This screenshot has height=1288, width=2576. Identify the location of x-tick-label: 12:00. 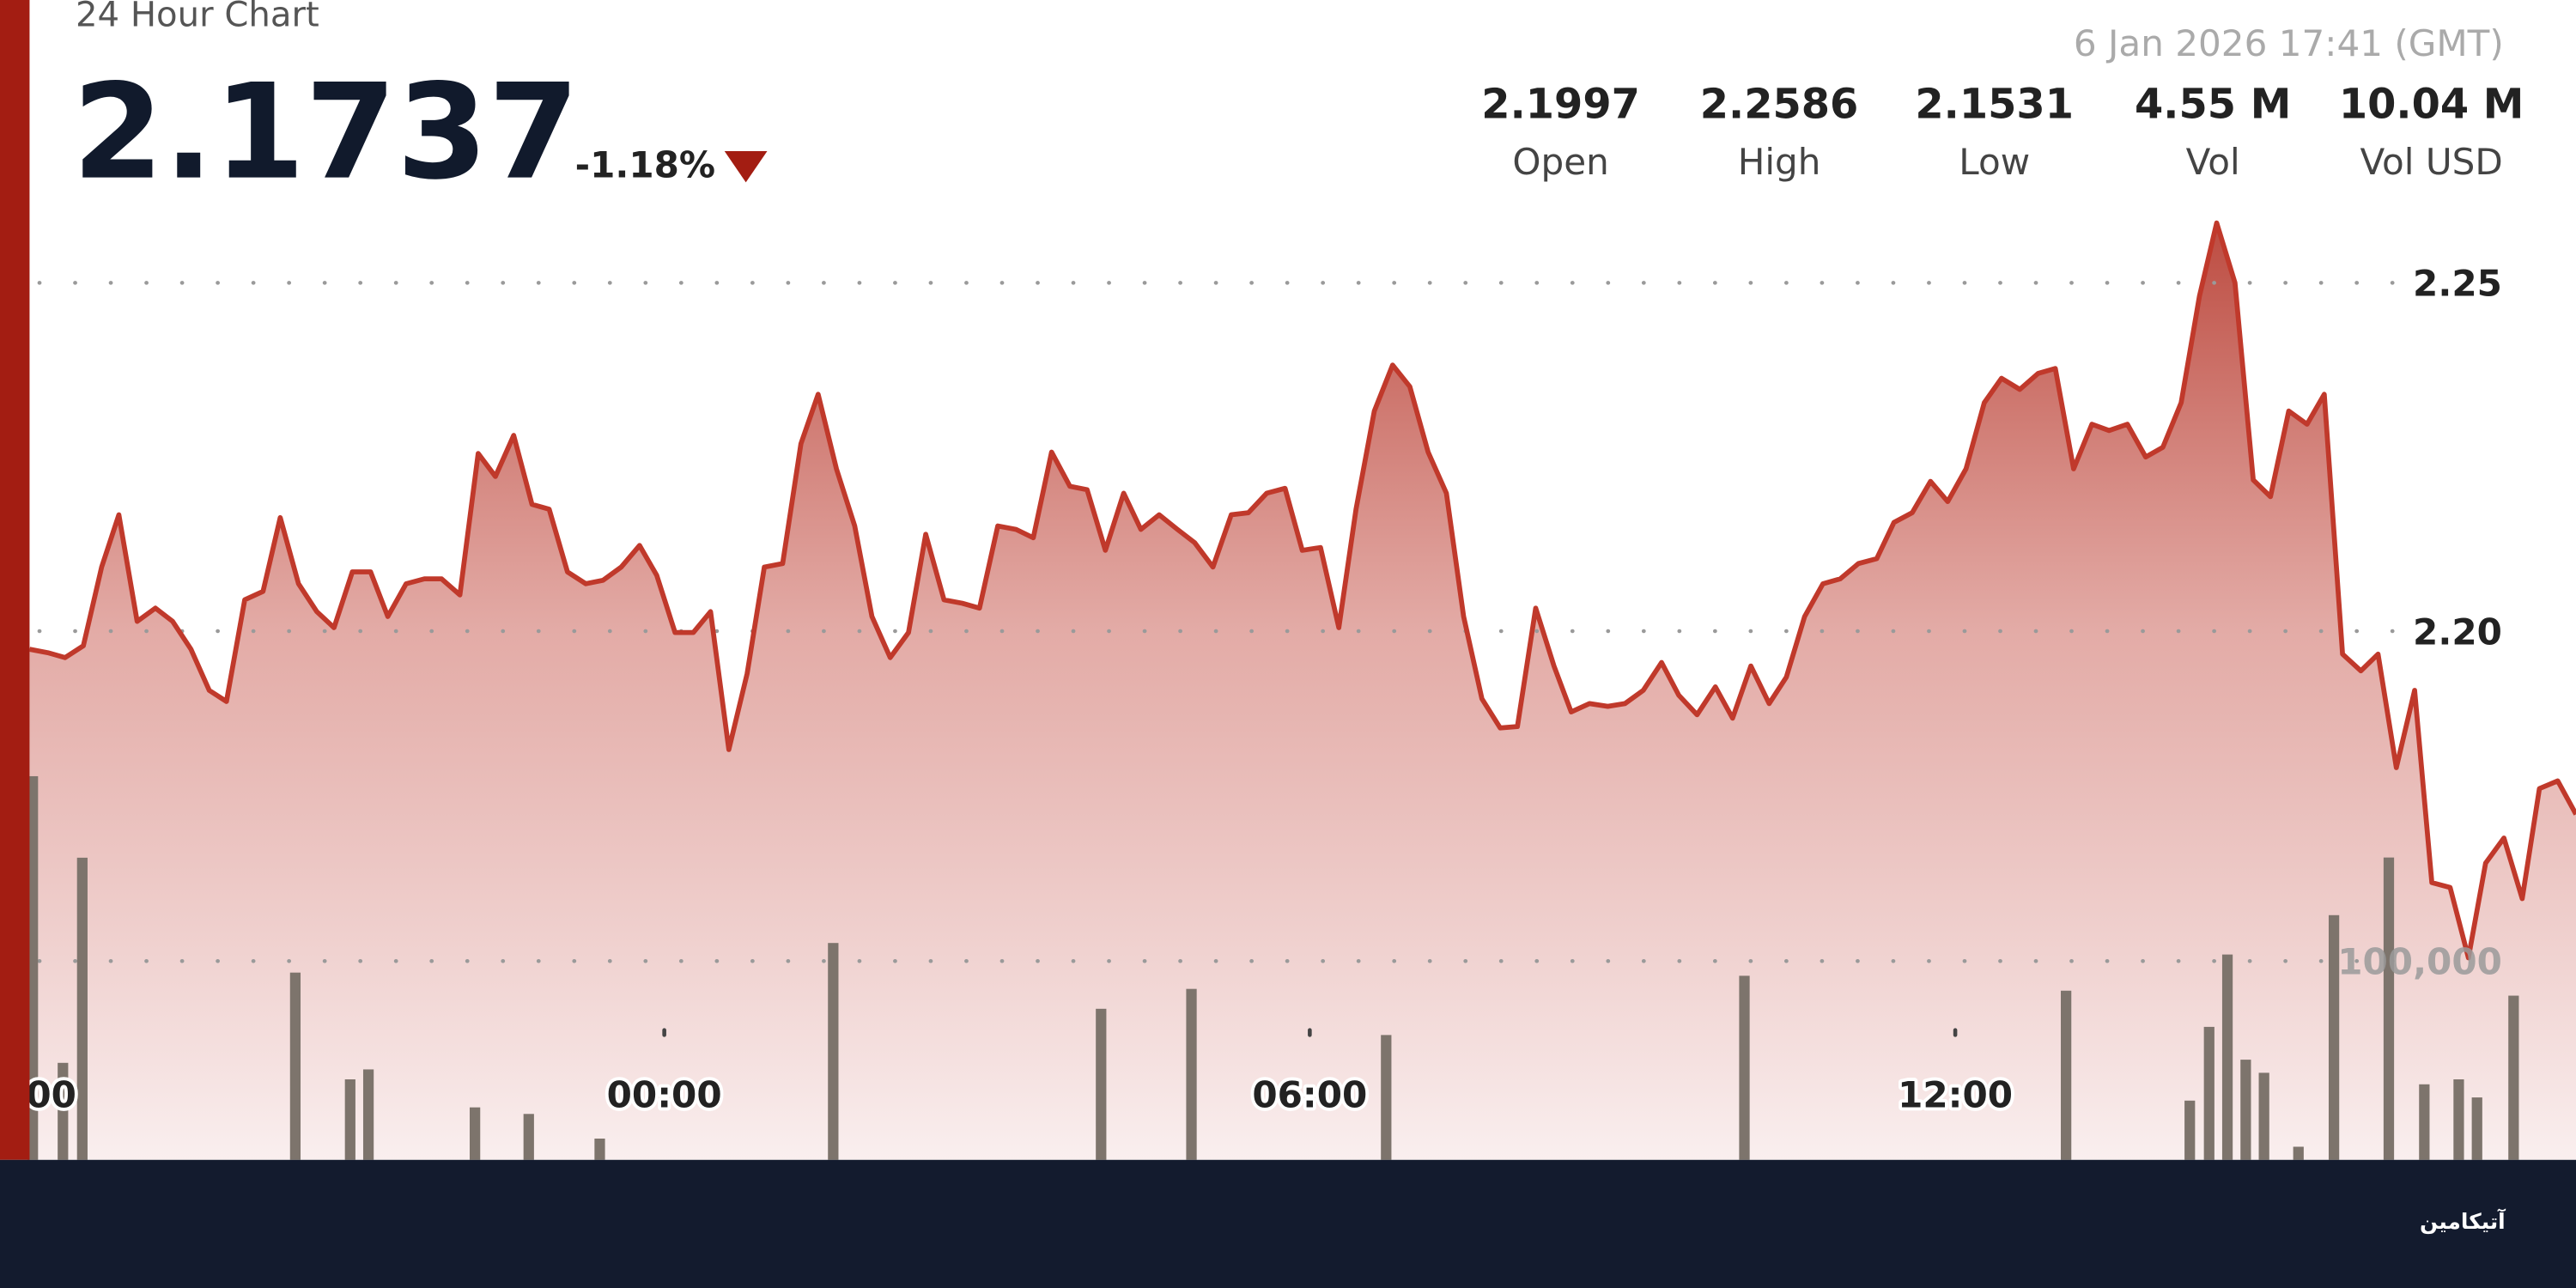
(1955, 1095).